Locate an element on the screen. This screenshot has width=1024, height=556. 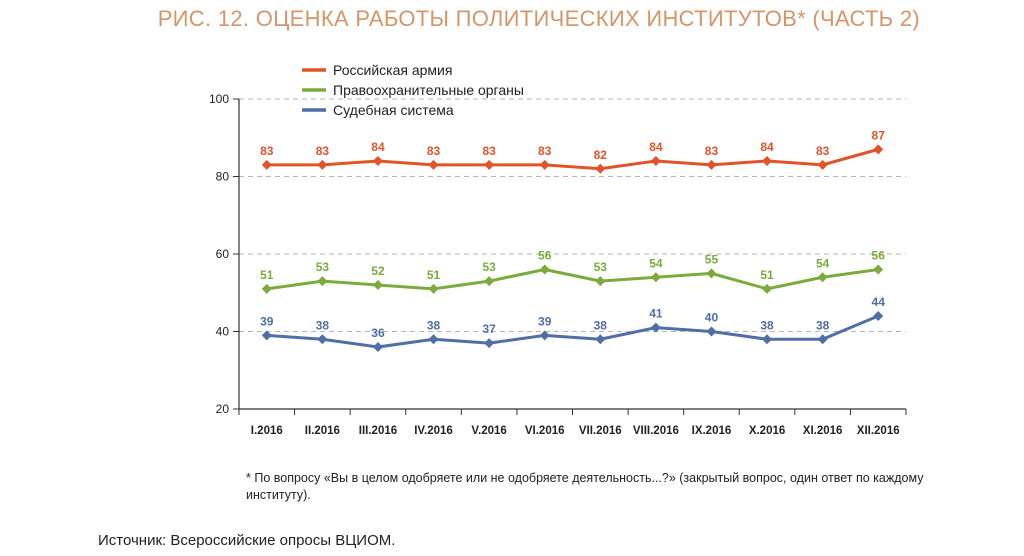
x-tick-label: IX.2016 is located at coordinates (712, 431).